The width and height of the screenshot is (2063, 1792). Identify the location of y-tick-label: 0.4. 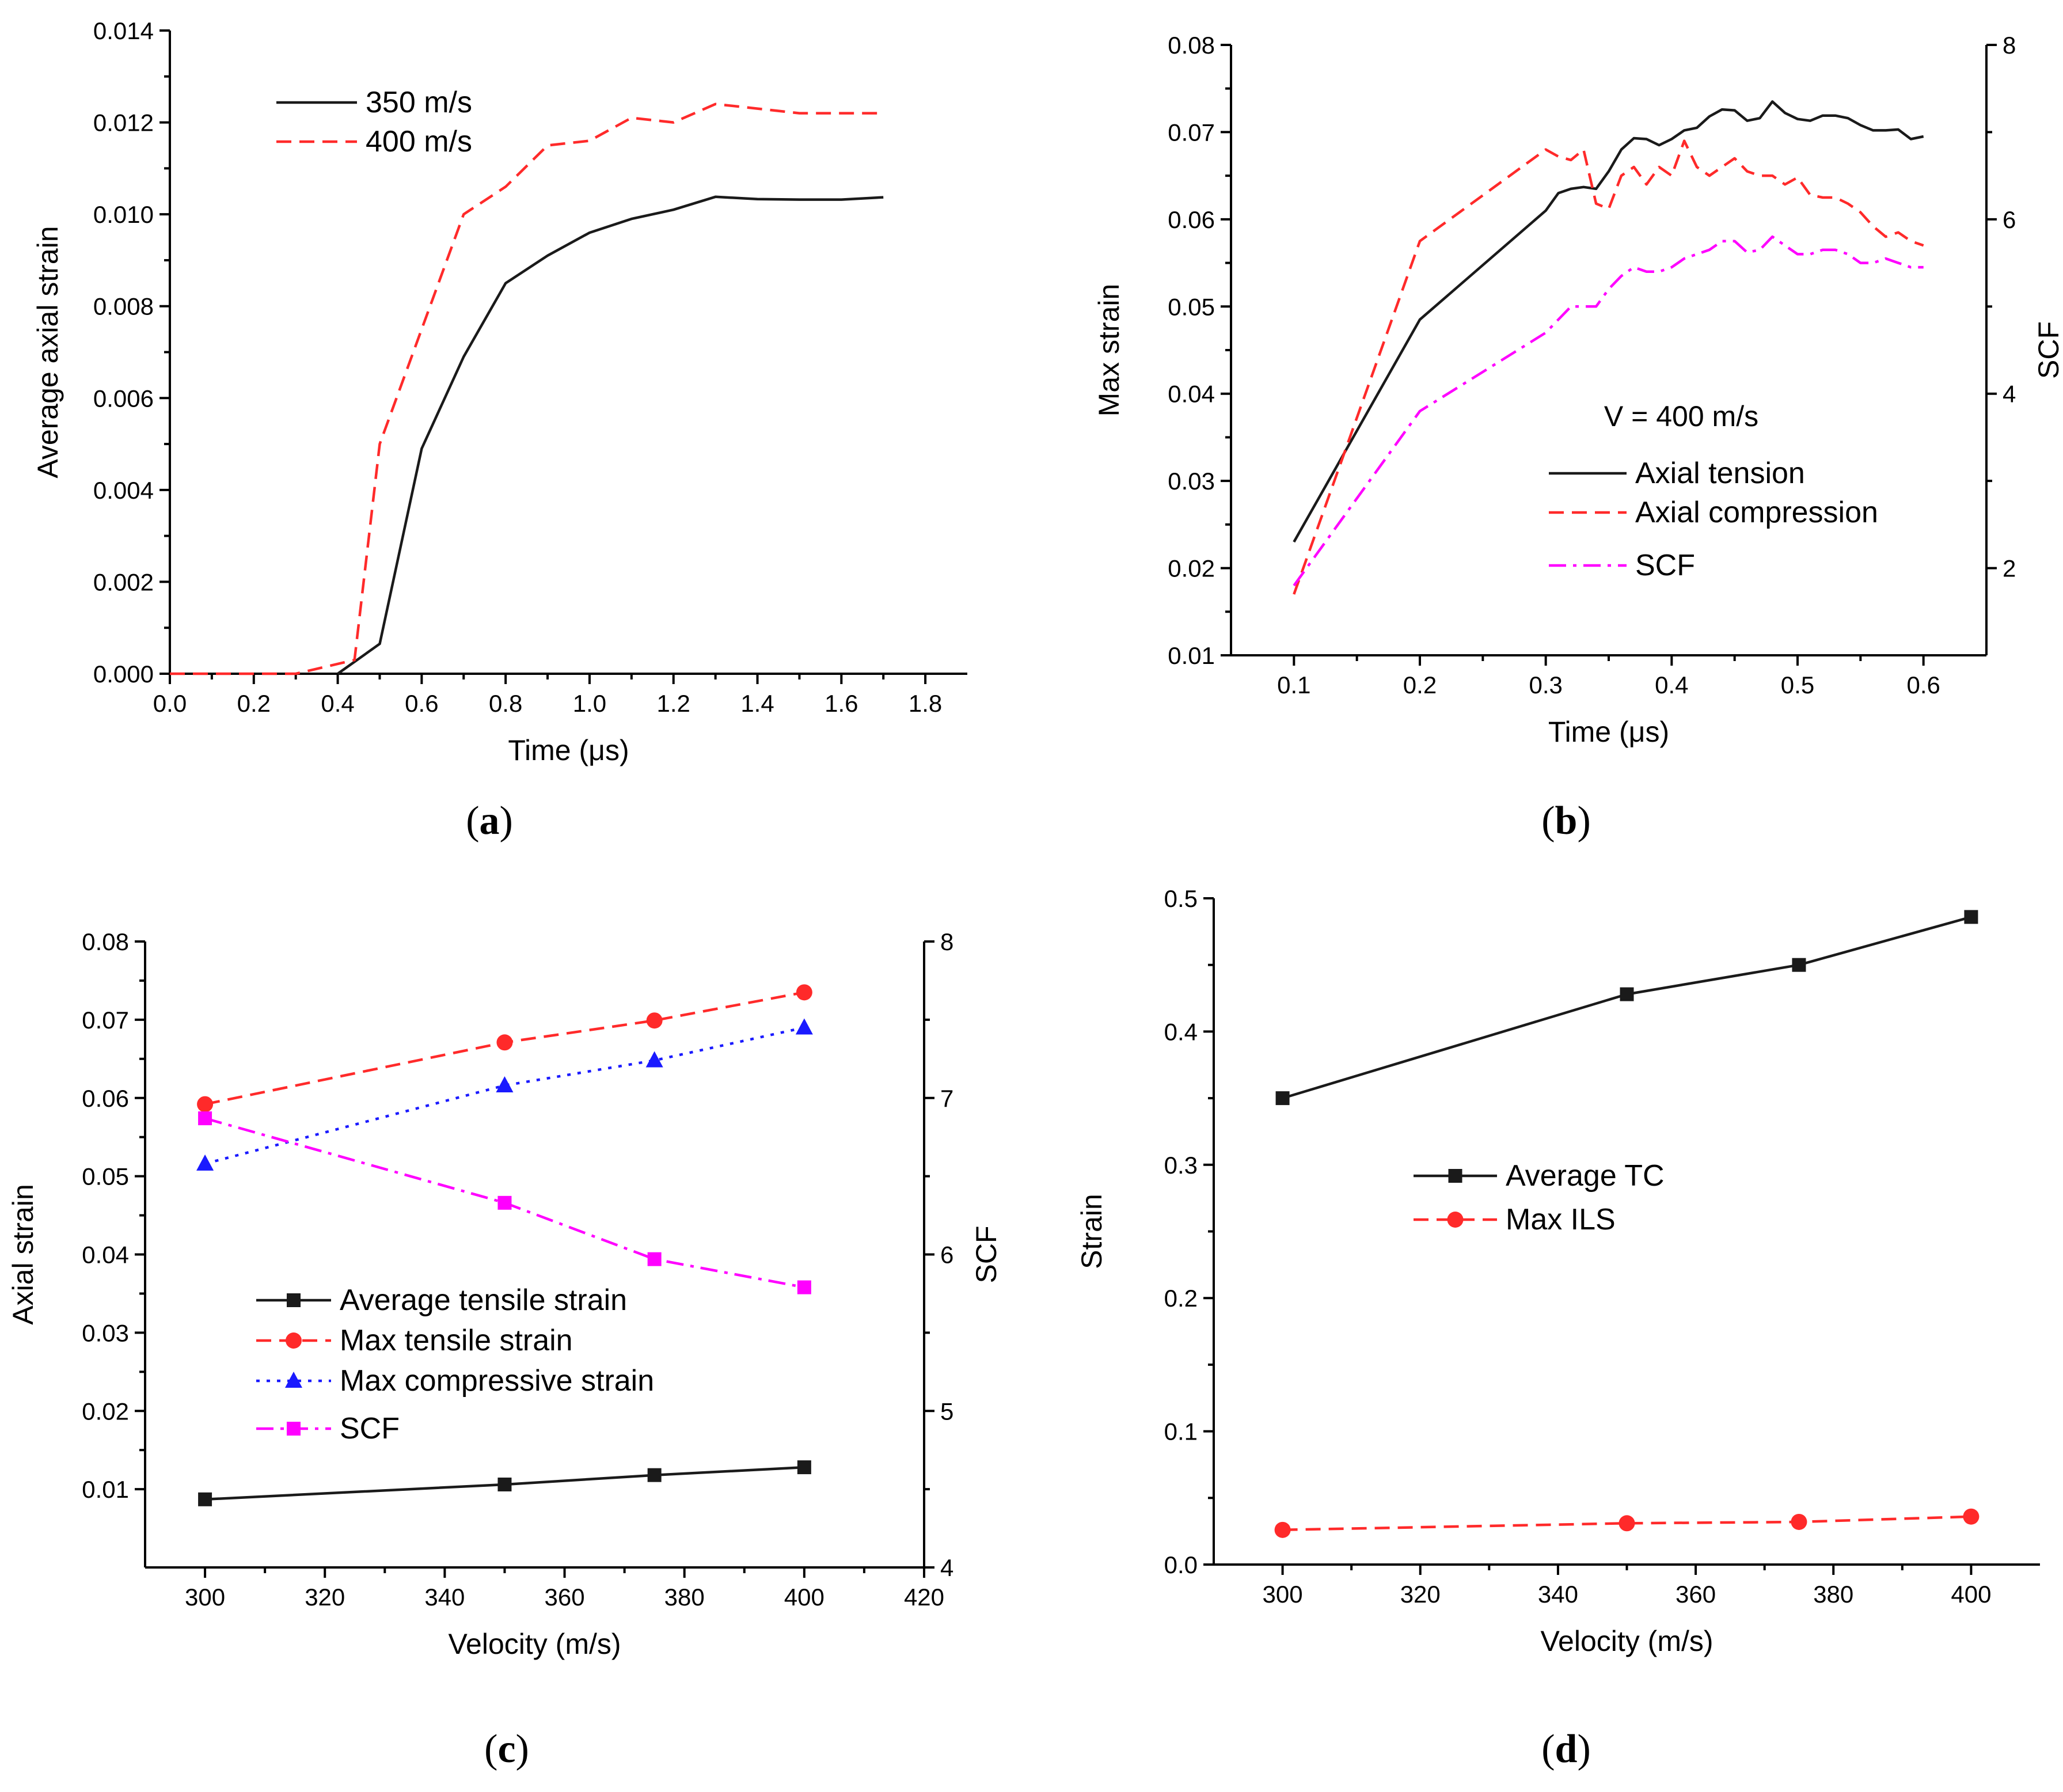
(1181, 1031).